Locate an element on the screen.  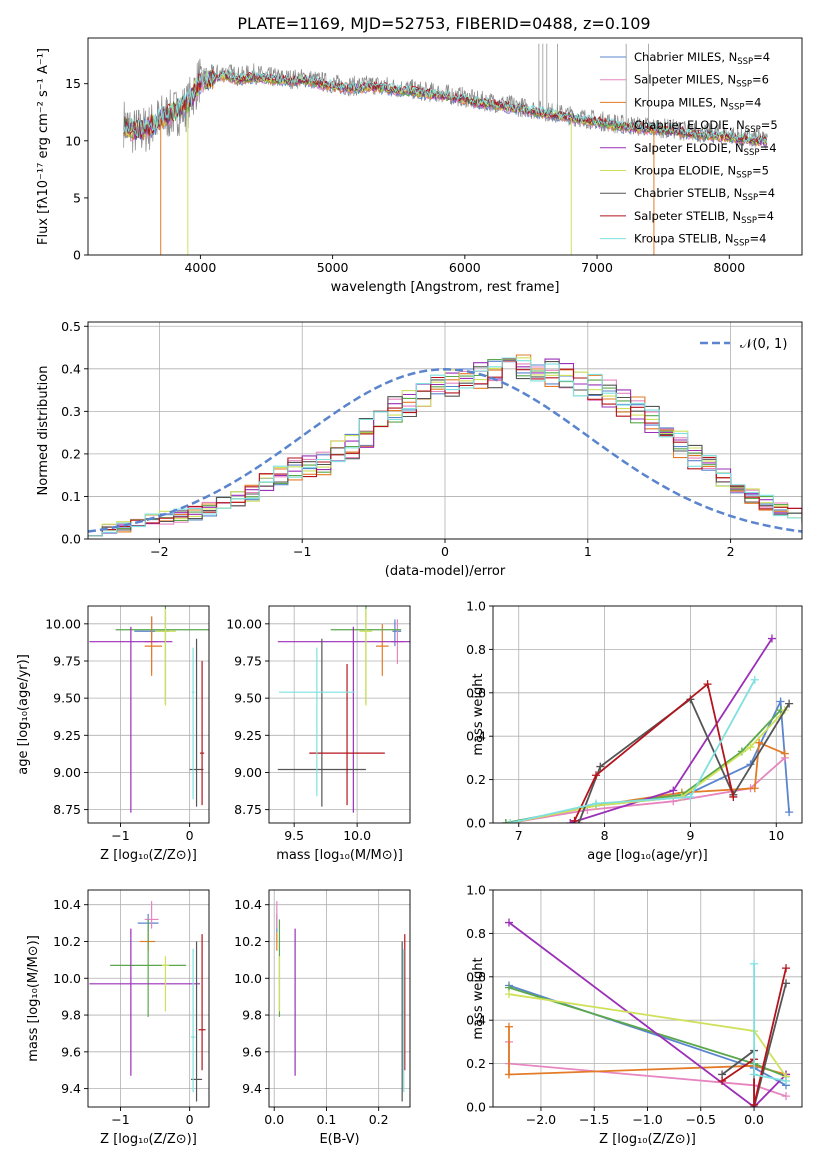
series-marker-kroupa-elodie is located at coordinates (508, 994).